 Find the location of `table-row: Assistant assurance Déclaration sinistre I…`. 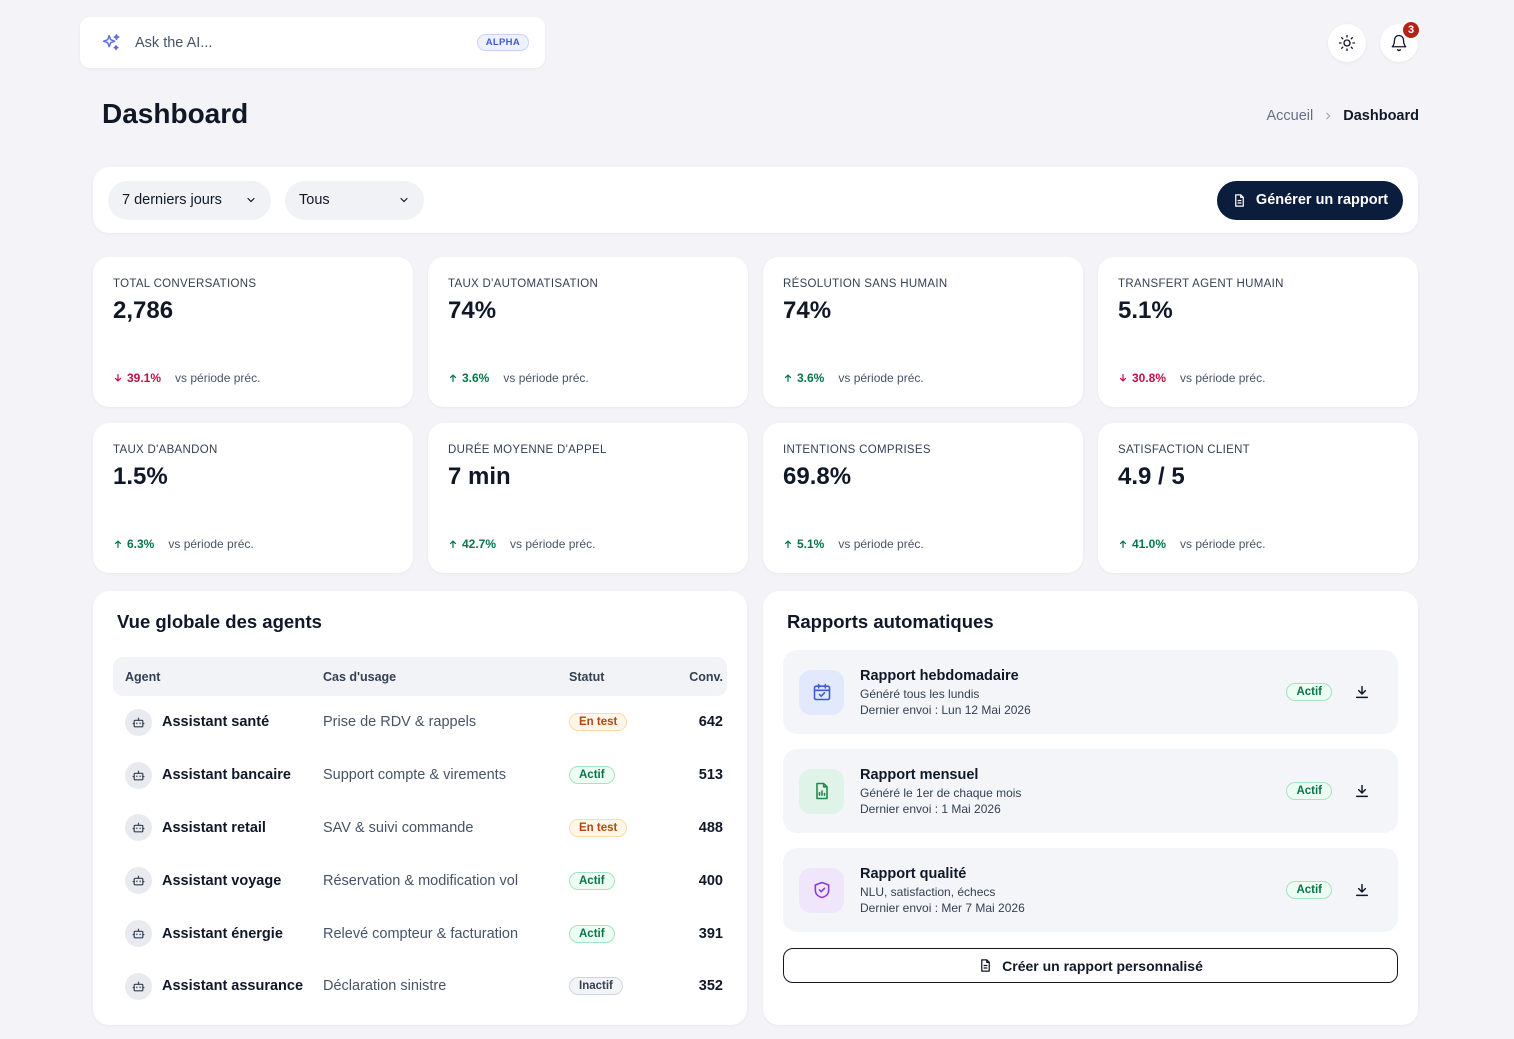

table-row: Assistant assurance Déclaration sinistre I… is located at coordinates (420, 986).